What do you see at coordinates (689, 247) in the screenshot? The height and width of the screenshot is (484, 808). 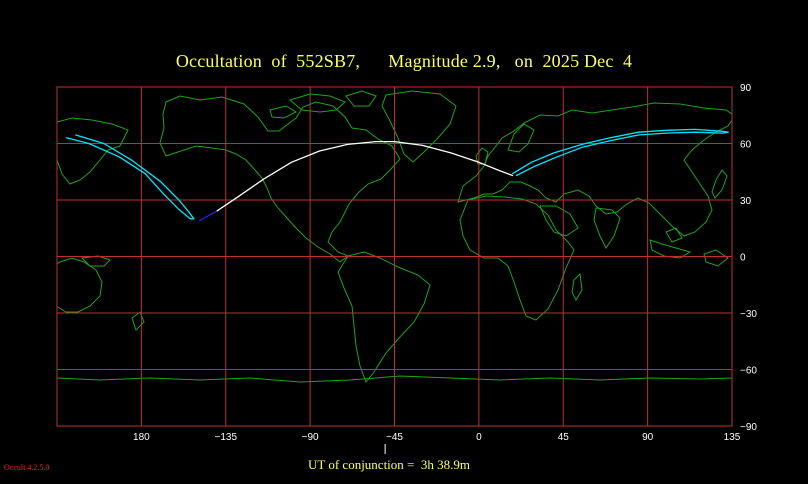 I see `coastline-indonesia` at bounding box center [689, 247].